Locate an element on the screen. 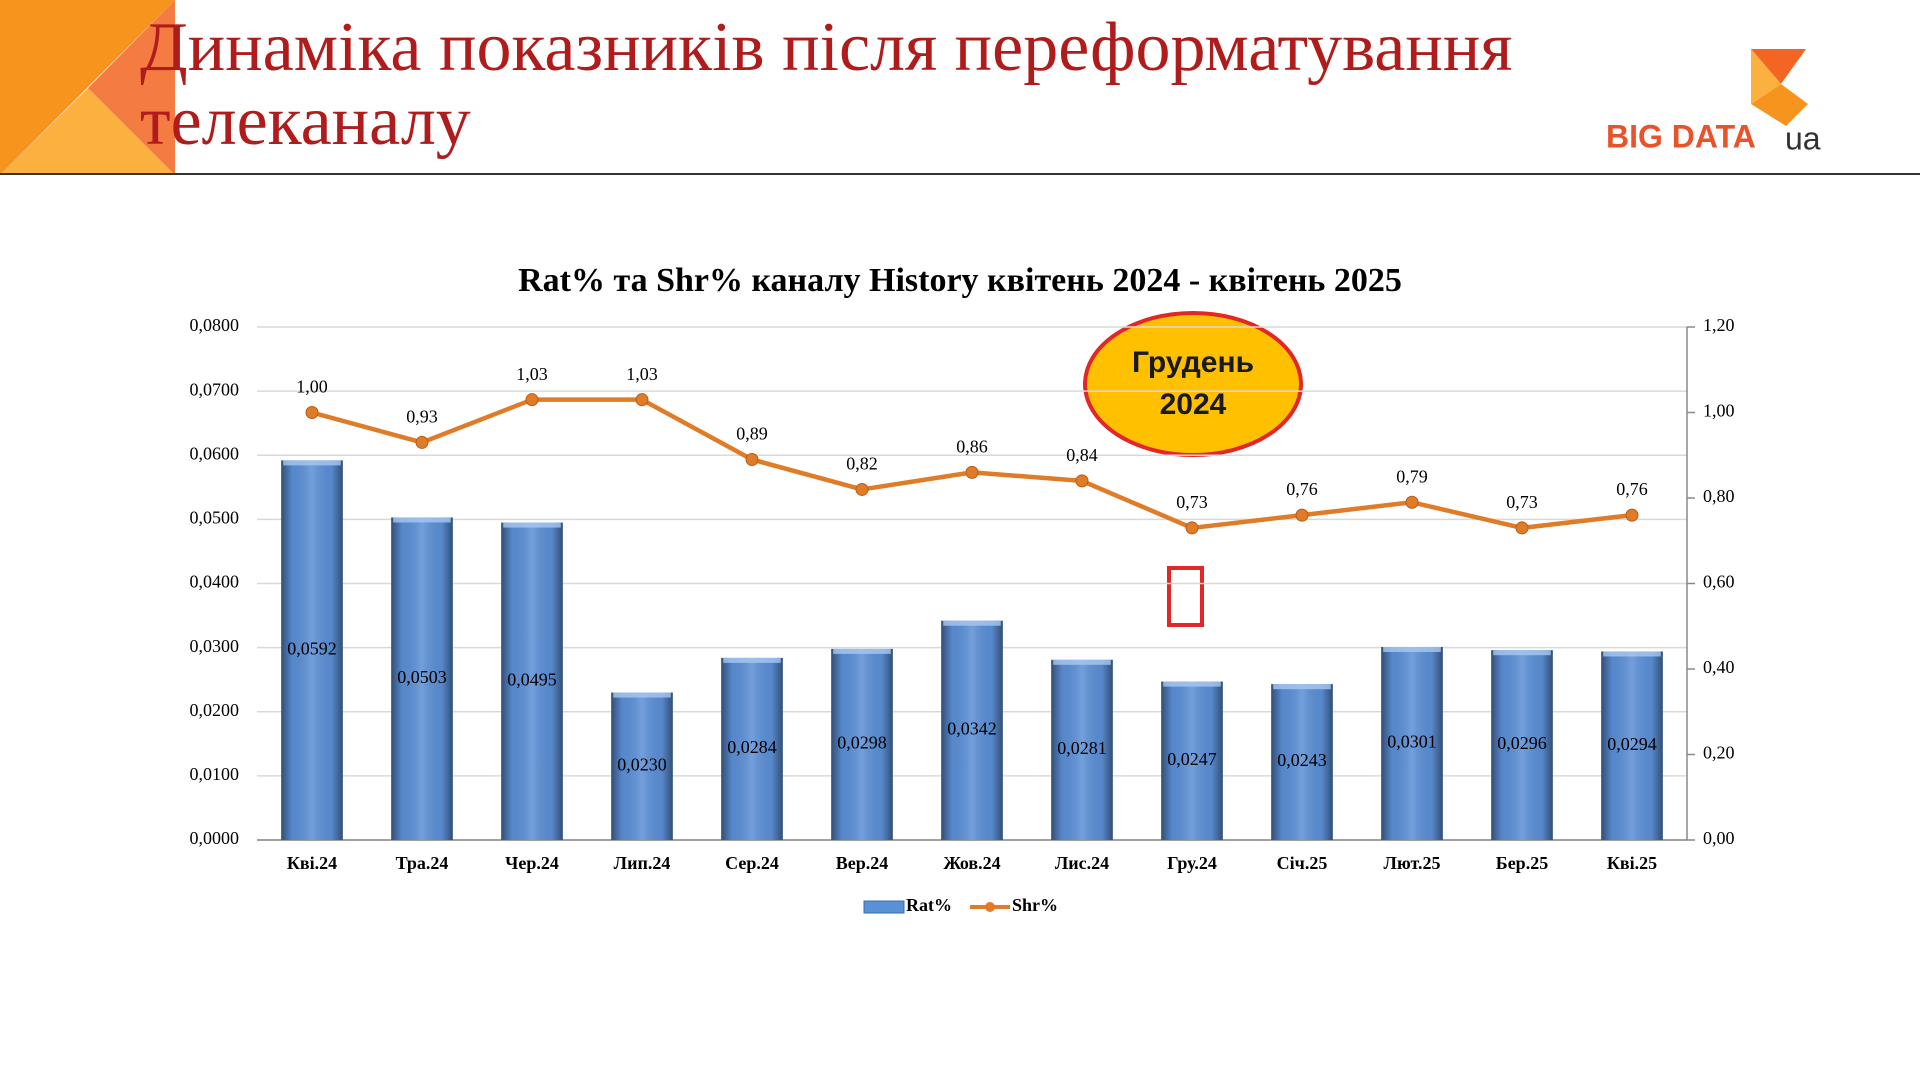 The height and width of the screenshot is (1080, 1920). x-tick-label: Лют.25 is located at coordinates (1412, 863).